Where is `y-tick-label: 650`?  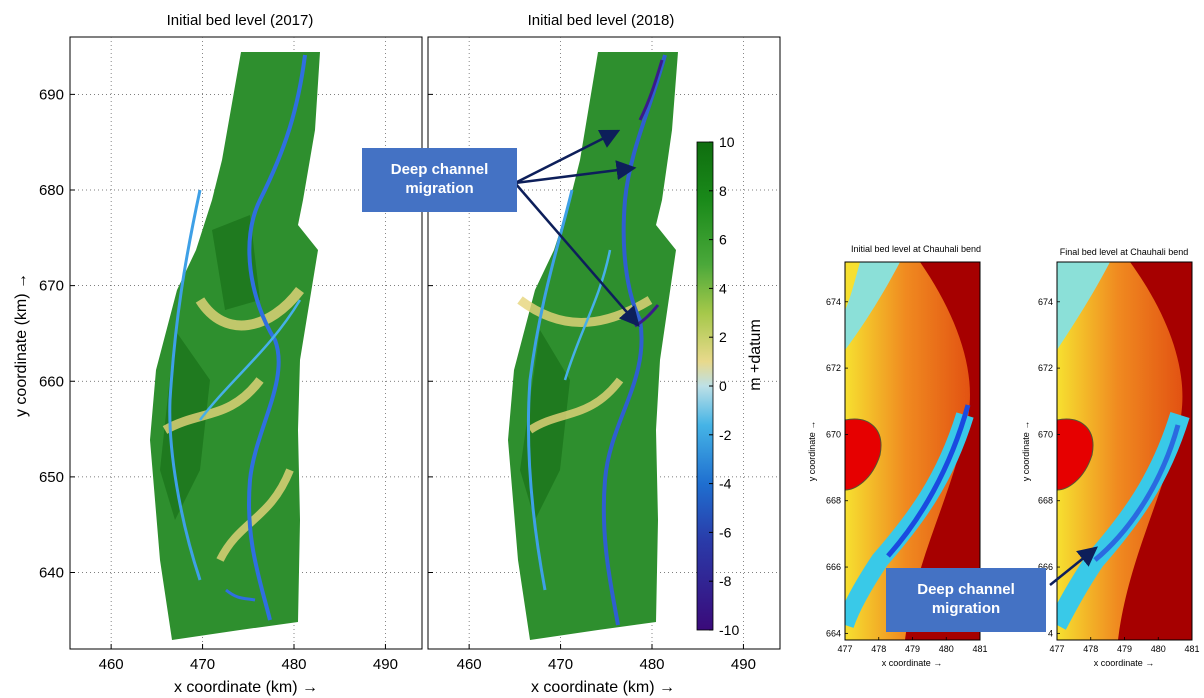
y-tick-label: 650 is located at coordinates (51, 477).